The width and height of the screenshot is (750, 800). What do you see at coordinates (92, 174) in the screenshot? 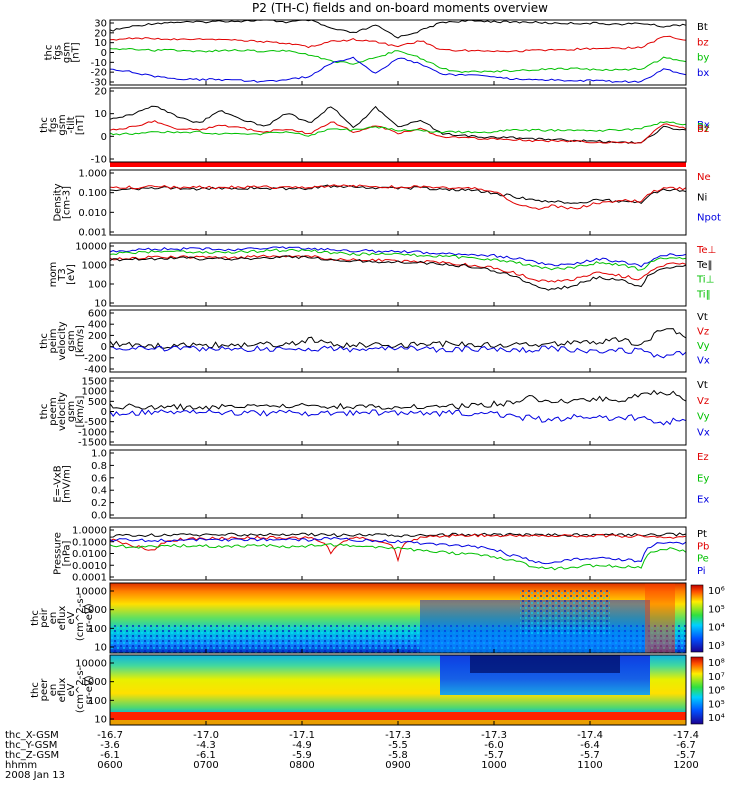
I see `y-tick-label: 1.000` at bounding box center [92, 174].